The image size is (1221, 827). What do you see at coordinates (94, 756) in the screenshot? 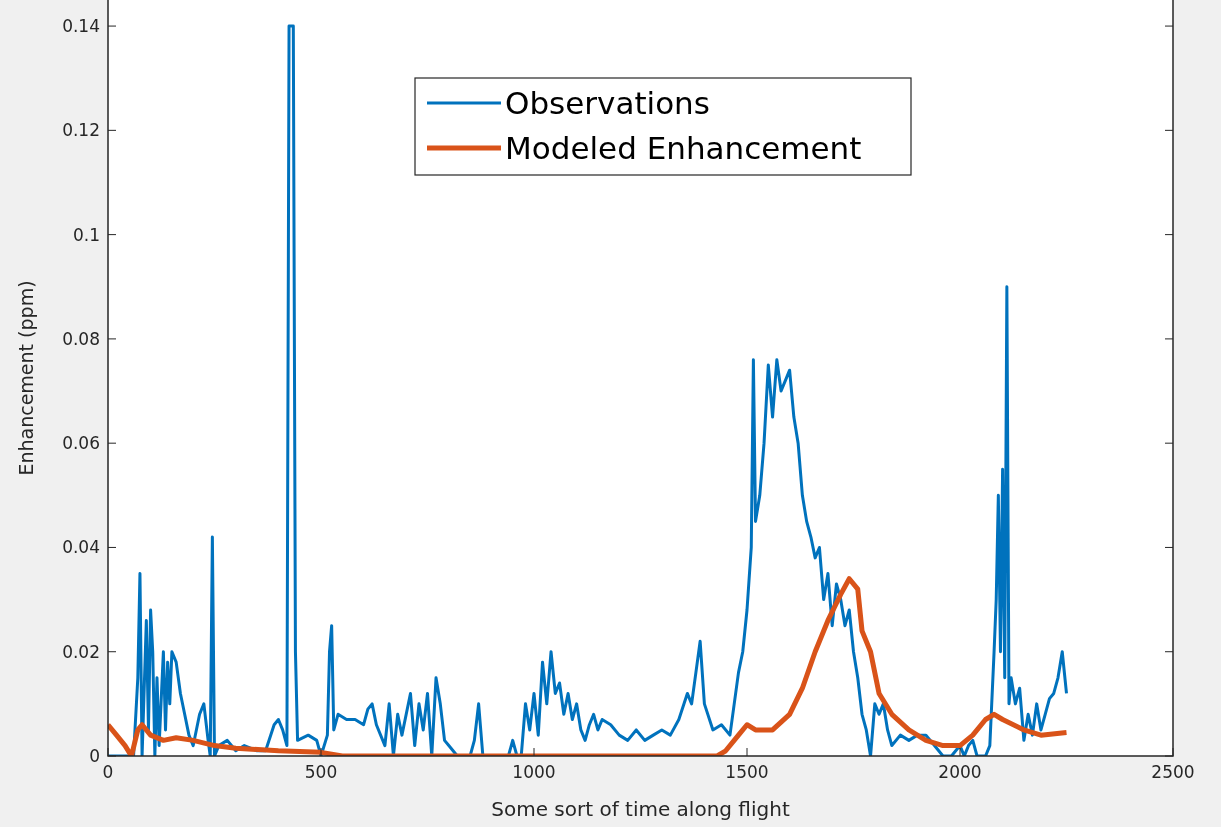
I see `y-tick-label: 0` at bounding box center [94, 756].